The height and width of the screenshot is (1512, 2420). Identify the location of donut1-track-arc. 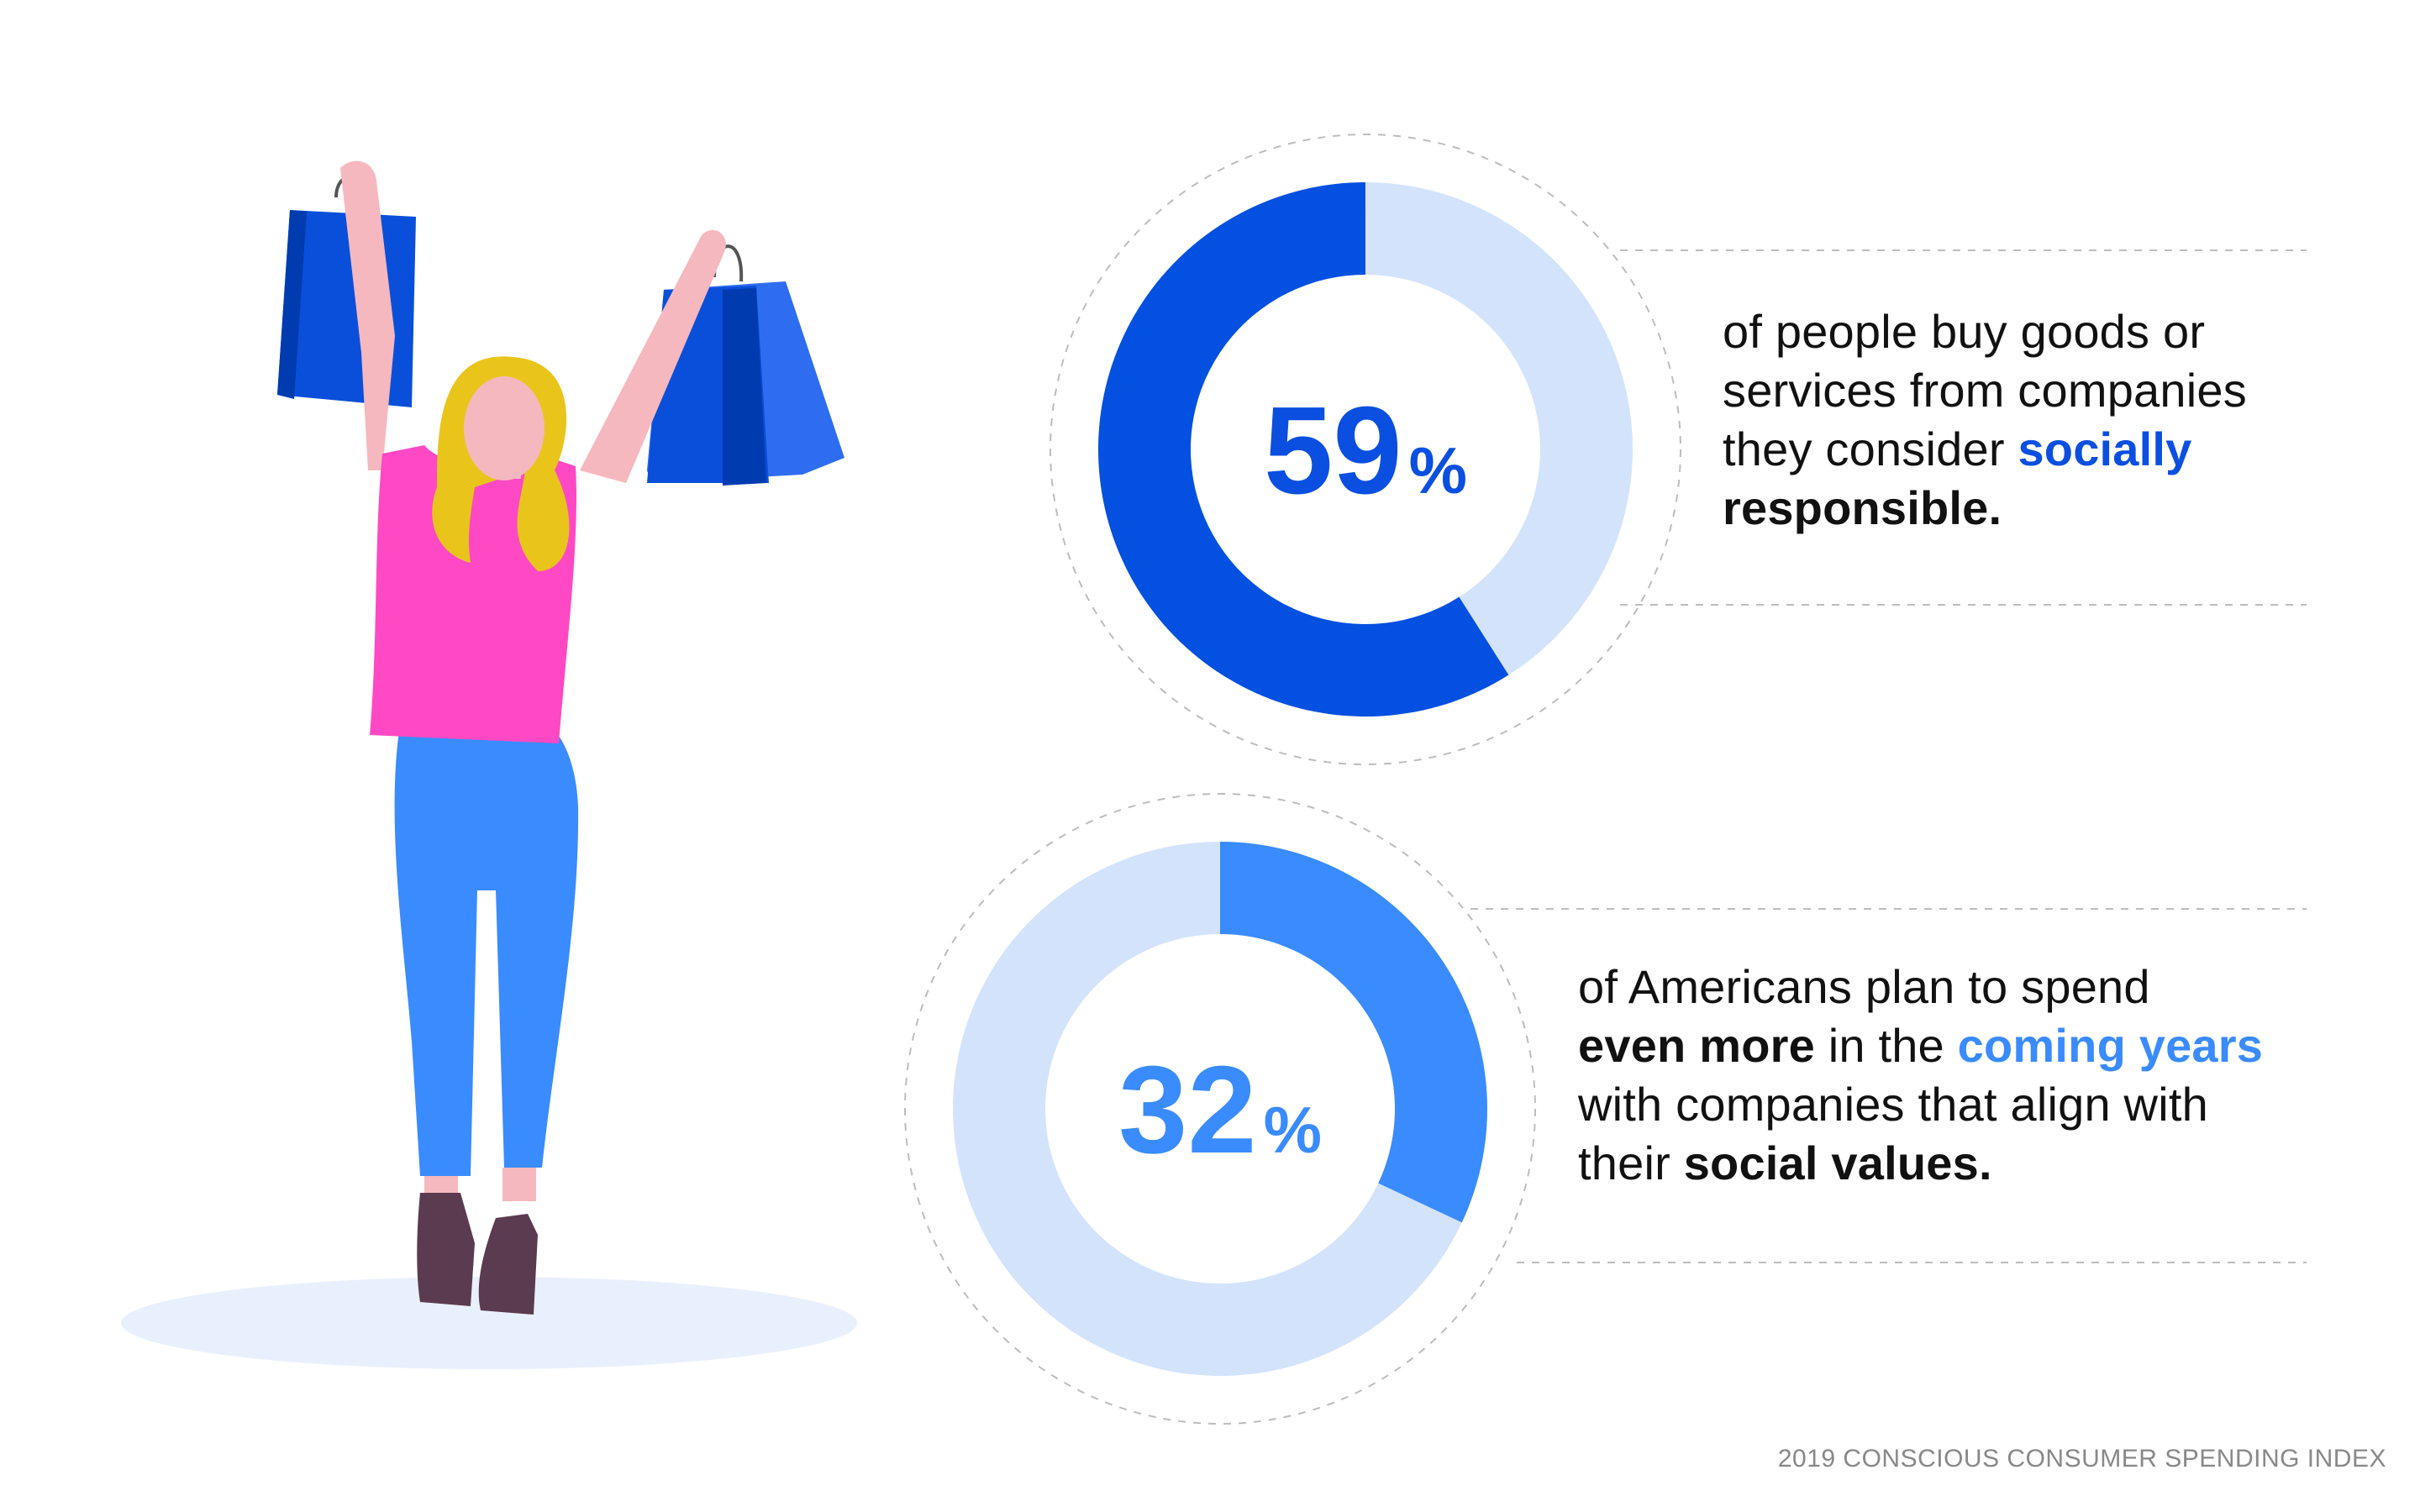
(1499, 428).